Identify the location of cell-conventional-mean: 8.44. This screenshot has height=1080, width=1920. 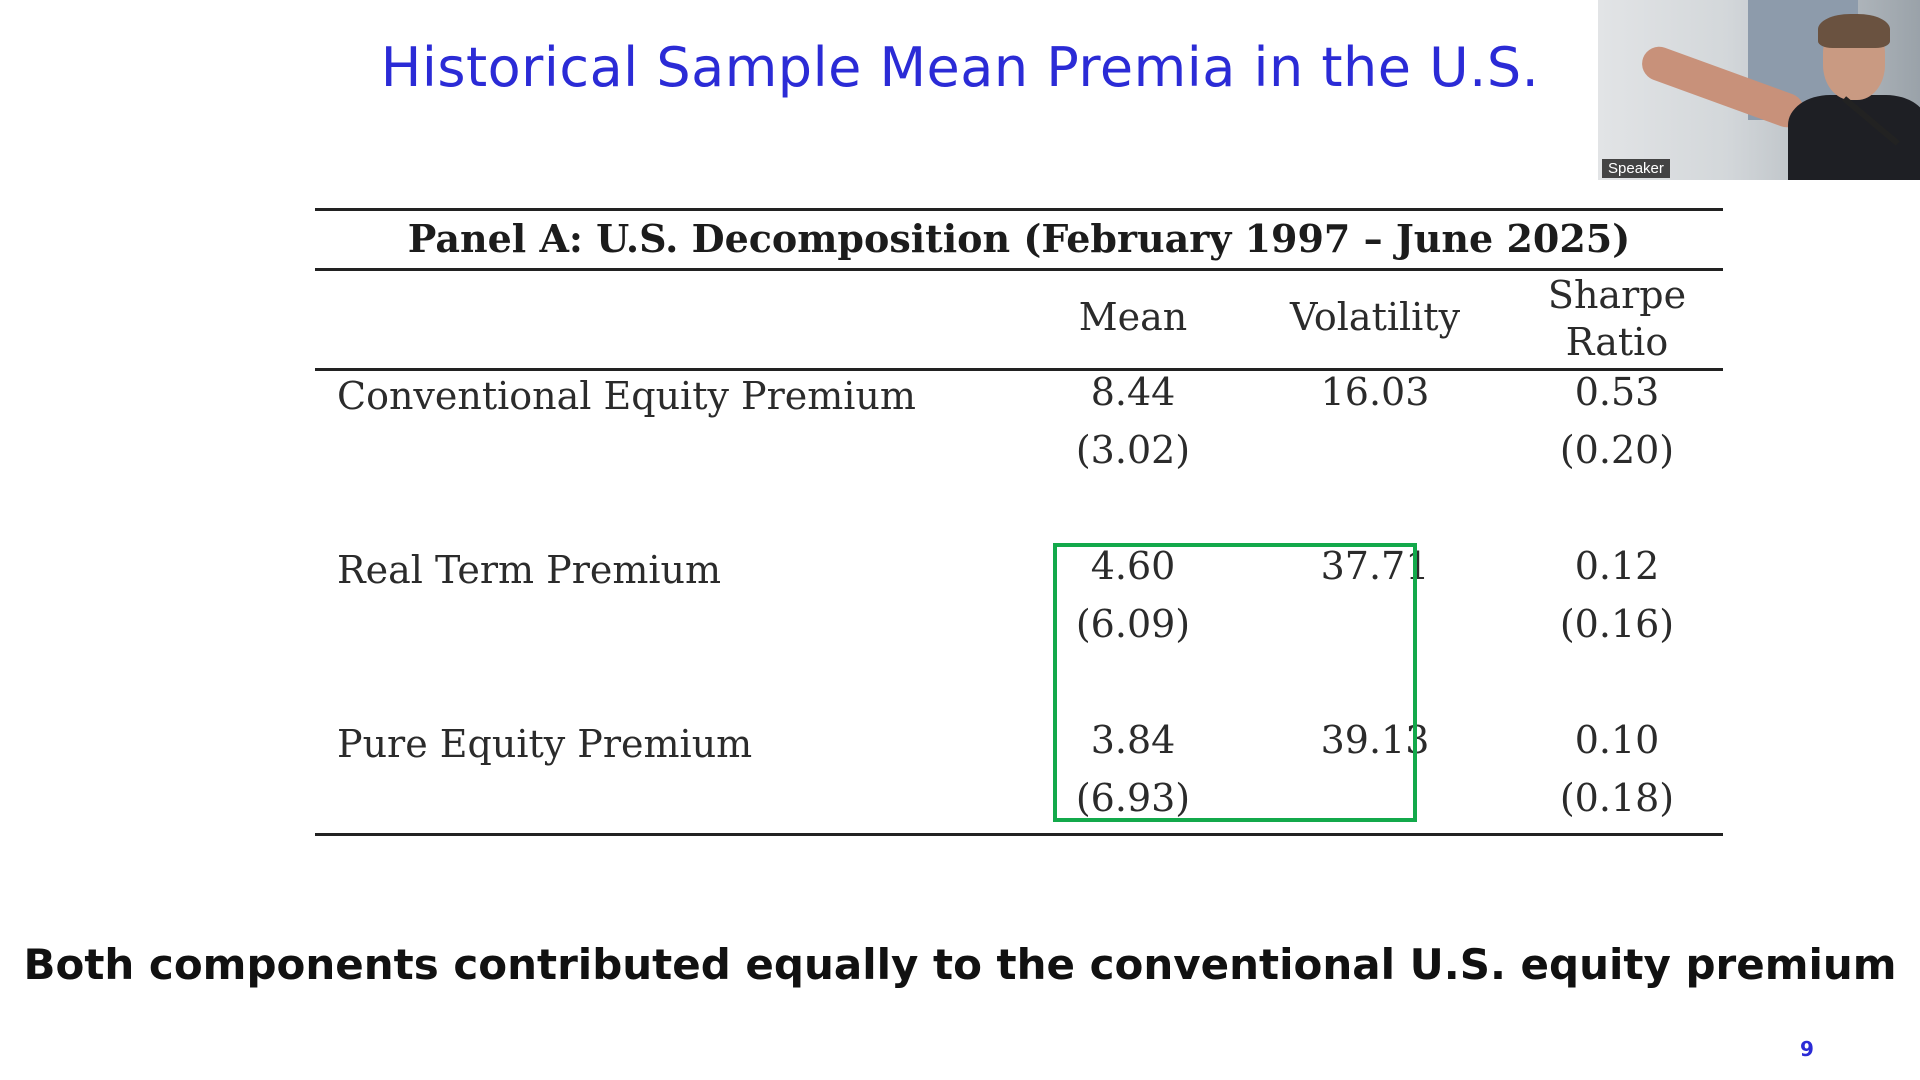
(1133, 392).